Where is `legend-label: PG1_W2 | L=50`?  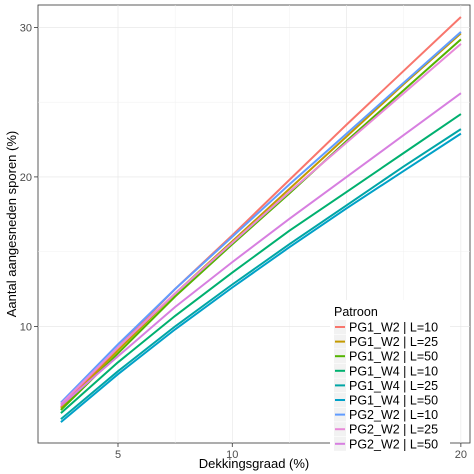 legend-label: PG1_W2 | L=50 is located at coordinates (393, 357).